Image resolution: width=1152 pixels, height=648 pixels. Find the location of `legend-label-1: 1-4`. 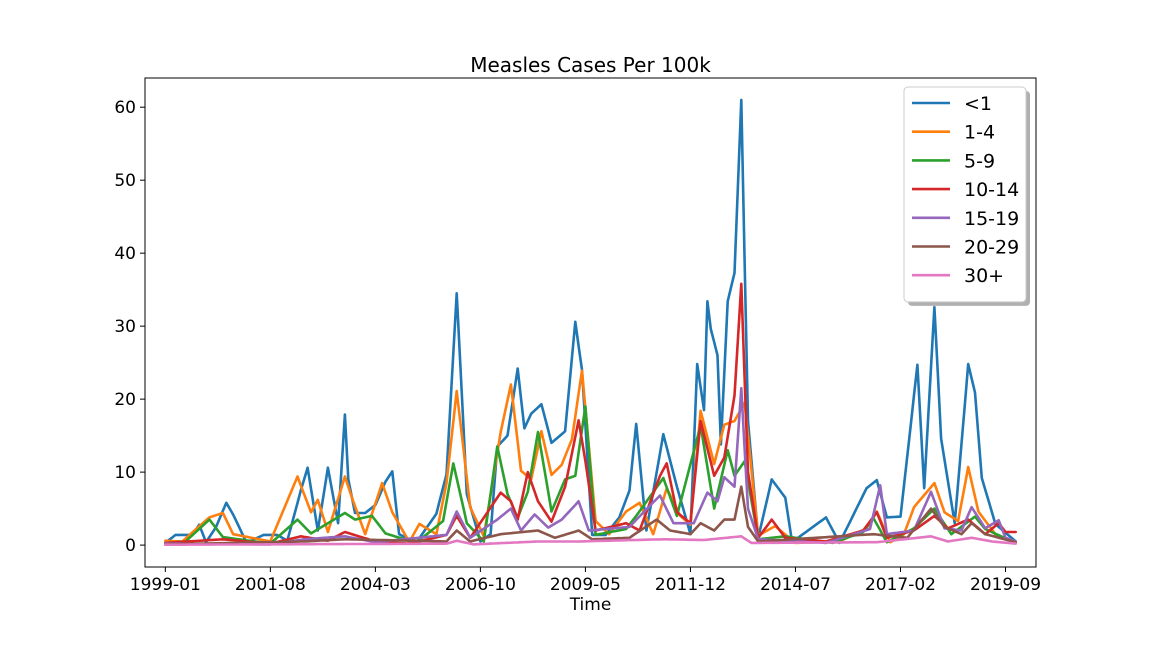

legend-label-1: 1-4 is located at coordinates (979, 133).